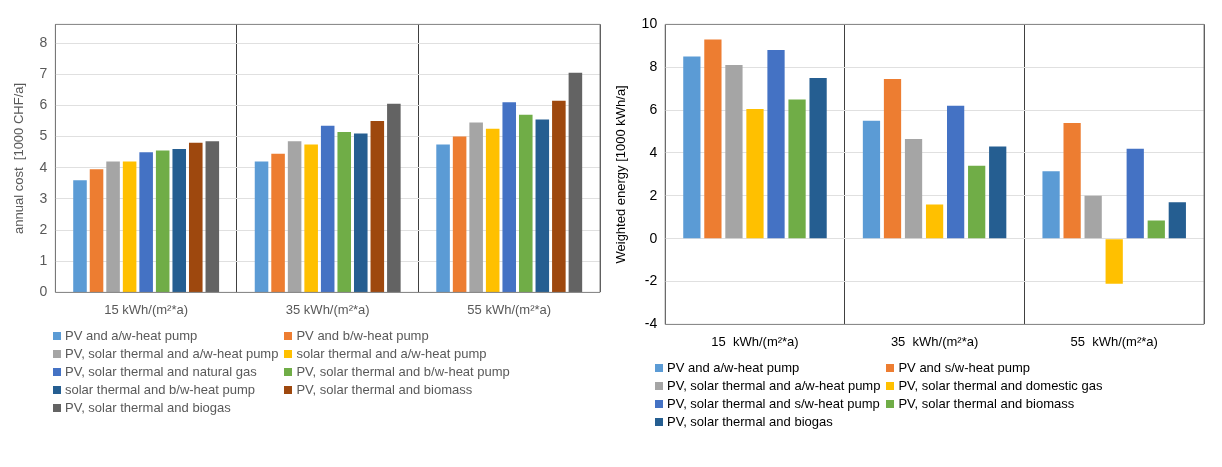  I want to click on y-tick-label: 3, so click(43, 197).